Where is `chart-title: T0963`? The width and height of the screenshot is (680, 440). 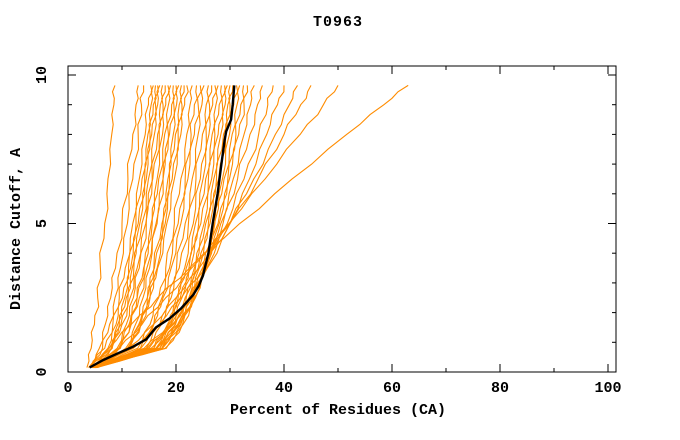
chart-title: T0963 is located at coordinates (337, 22).